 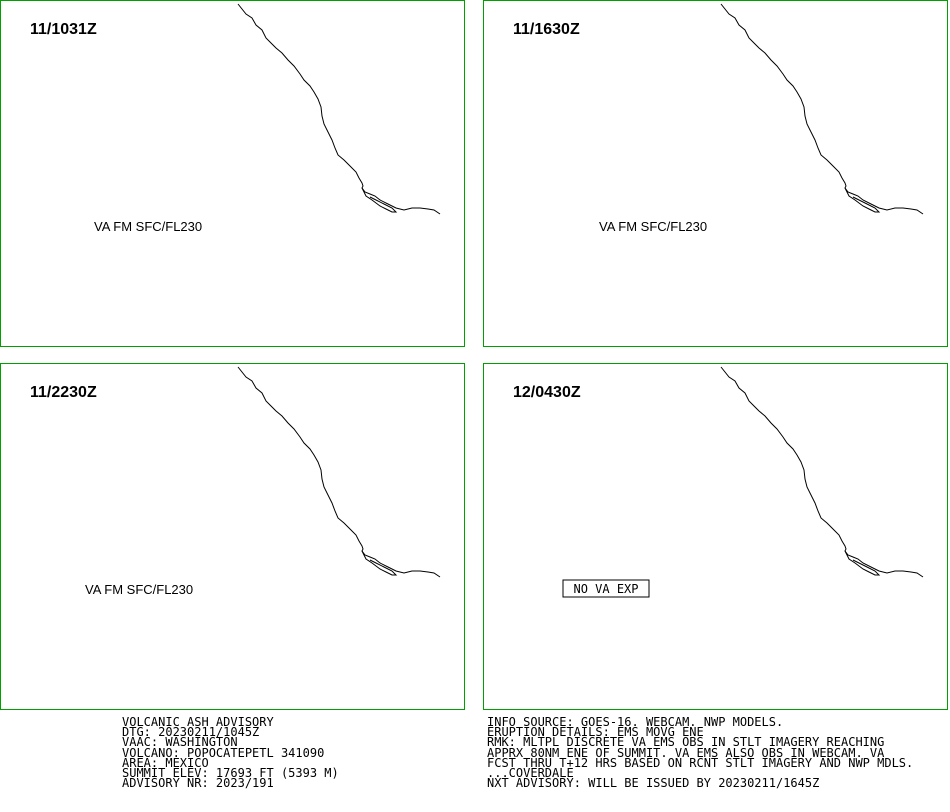 I want to click on advisory-line: DTG: 20230211/1045Z, so click(x=191, y=732).